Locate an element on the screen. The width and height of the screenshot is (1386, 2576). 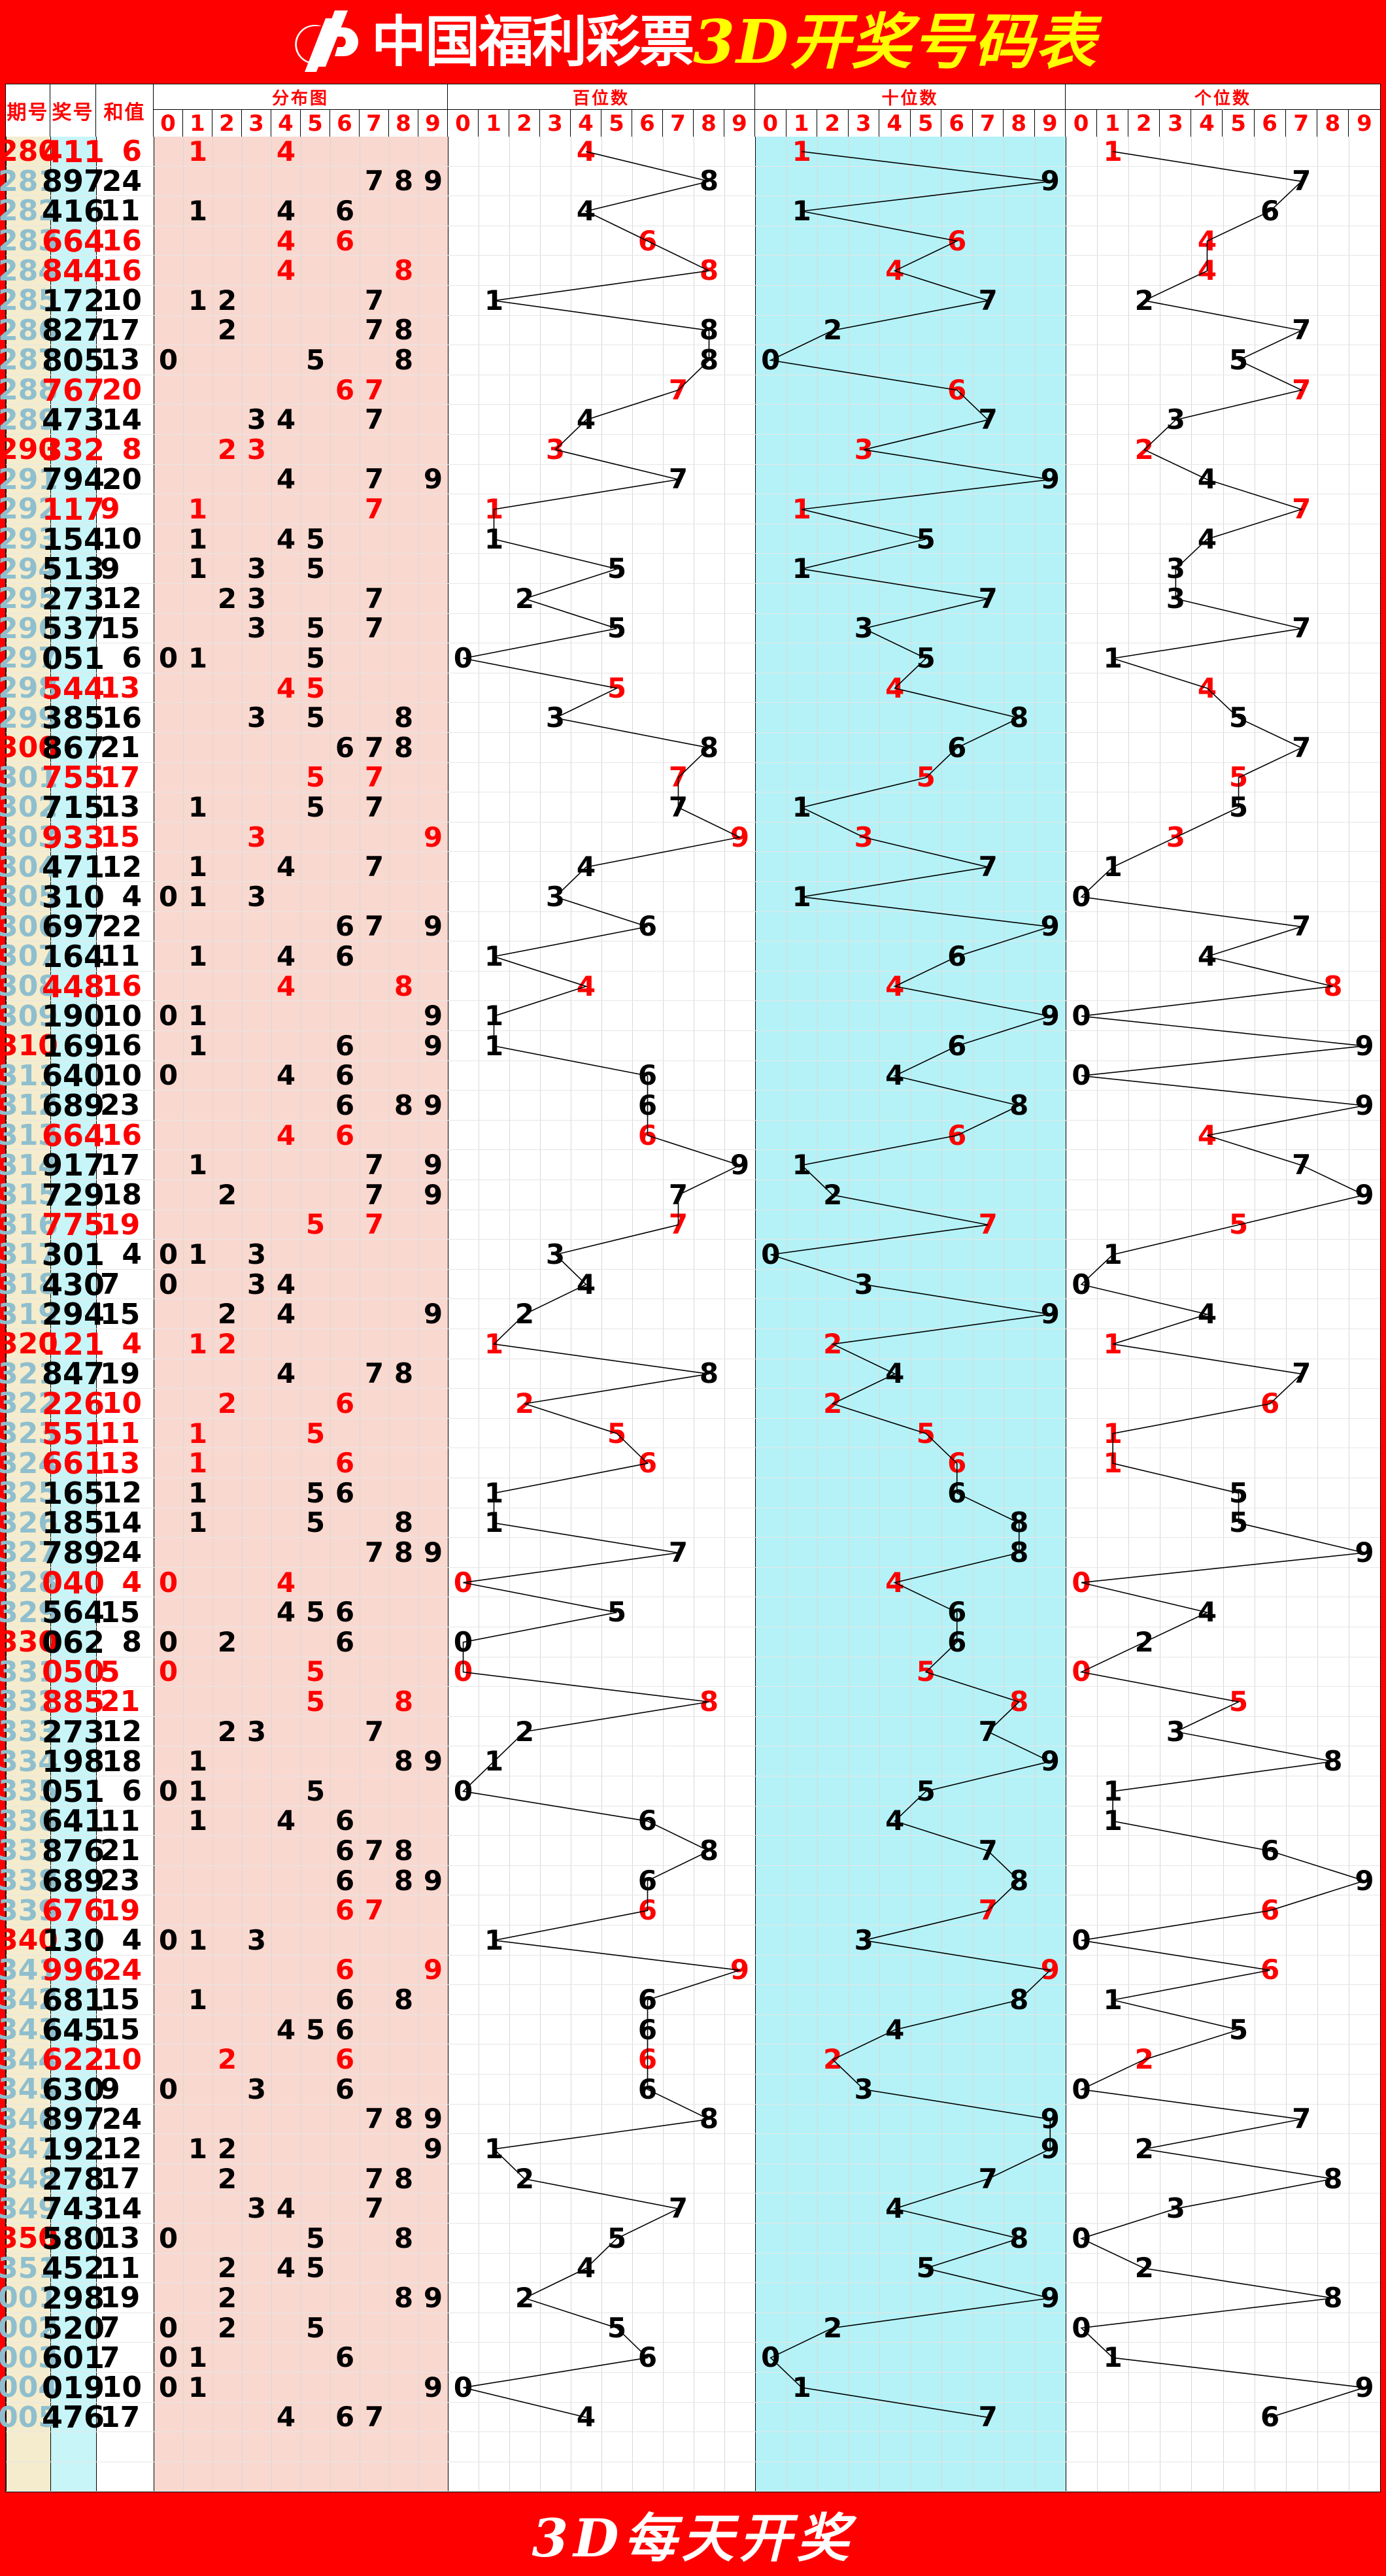
ones-digit-mark: 0 is located at coordinates (1081, 896).